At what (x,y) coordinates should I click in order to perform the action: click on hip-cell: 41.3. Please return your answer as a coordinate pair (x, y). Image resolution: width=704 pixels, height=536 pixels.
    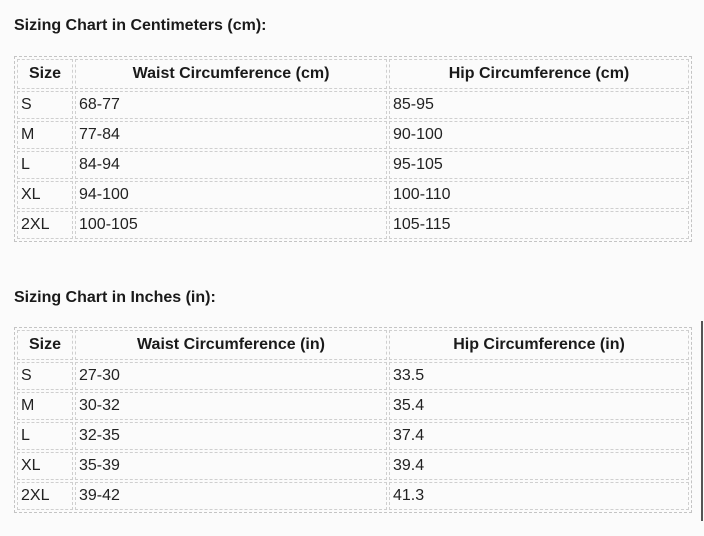
    Looking at the image, I should click on (539, 496).